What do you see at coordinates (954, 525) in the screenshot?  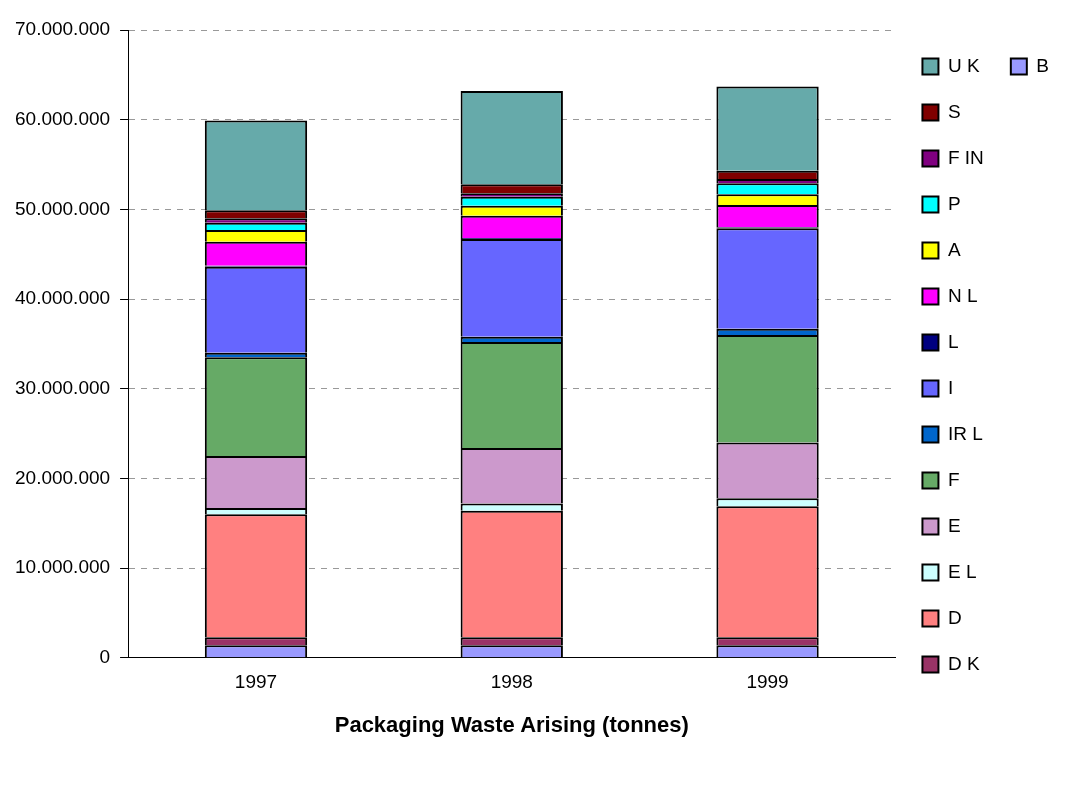 I see `legend-label: E` at bounding box center [954, 525].